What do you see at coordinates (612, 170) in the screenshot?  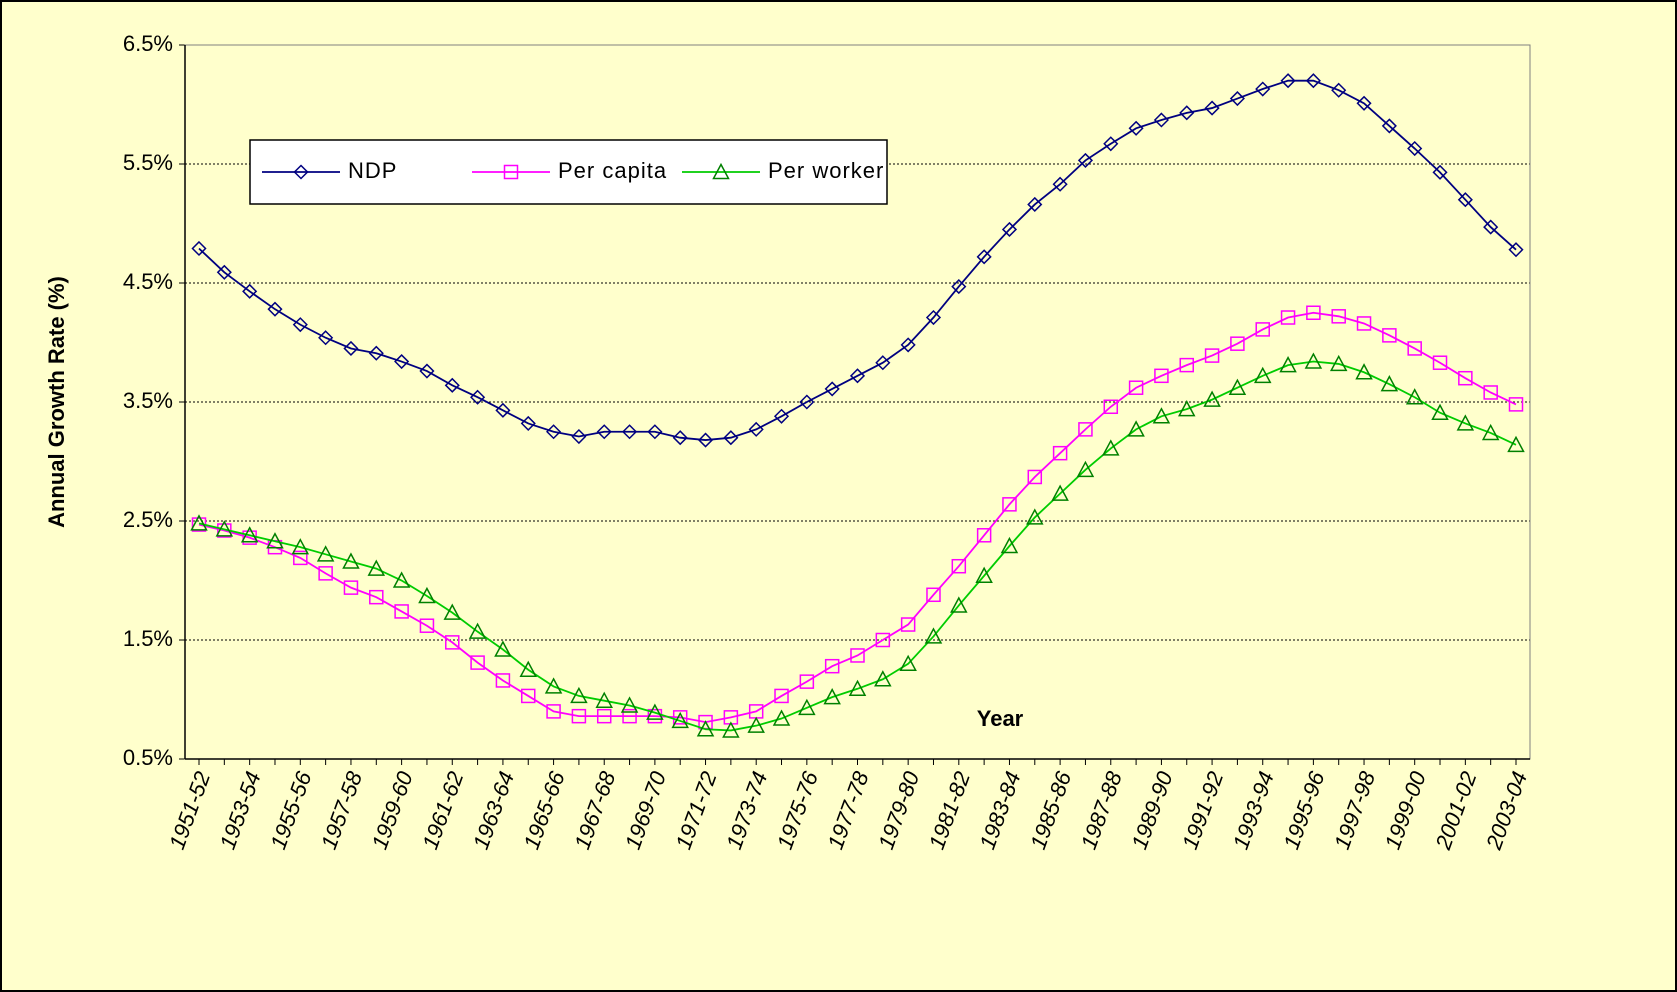 I see `legend-label: Per capita` at bounding box center [612, 170].